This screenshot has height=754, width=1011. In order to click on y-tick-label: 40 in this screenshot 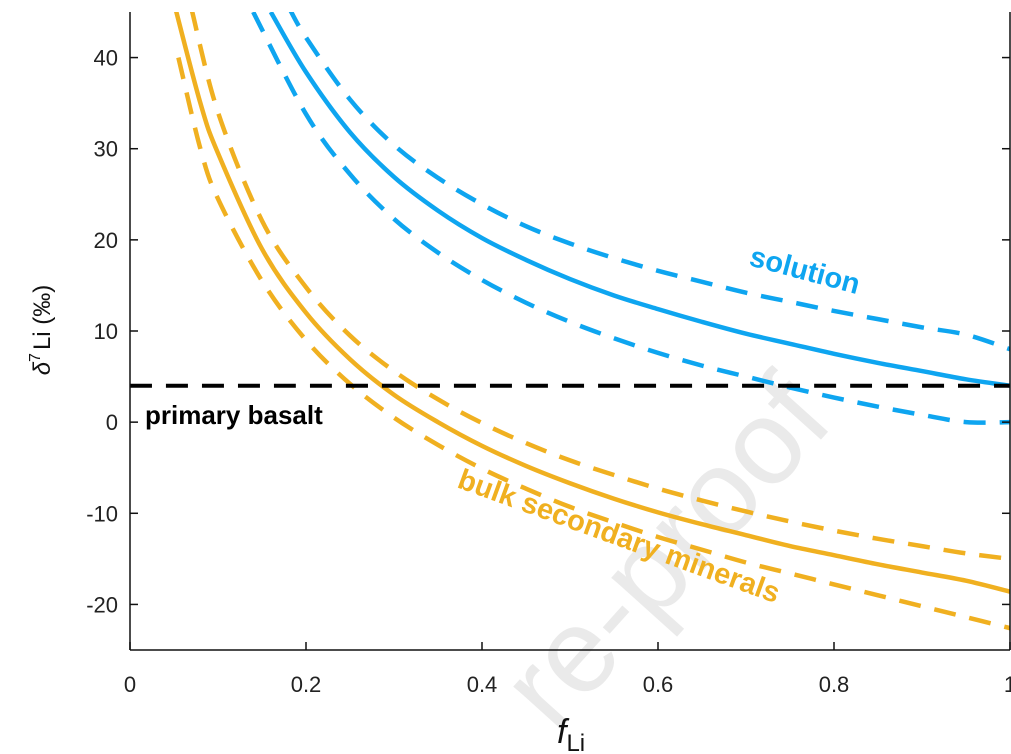, I will do `click(106, 58)`.